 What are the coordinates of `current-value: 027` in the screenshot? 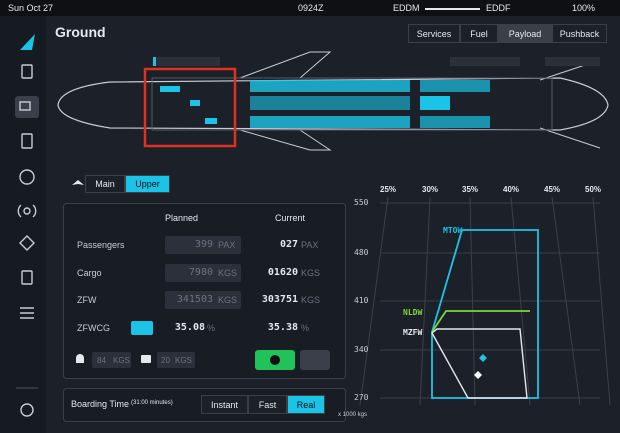 It's located at (288, 244).